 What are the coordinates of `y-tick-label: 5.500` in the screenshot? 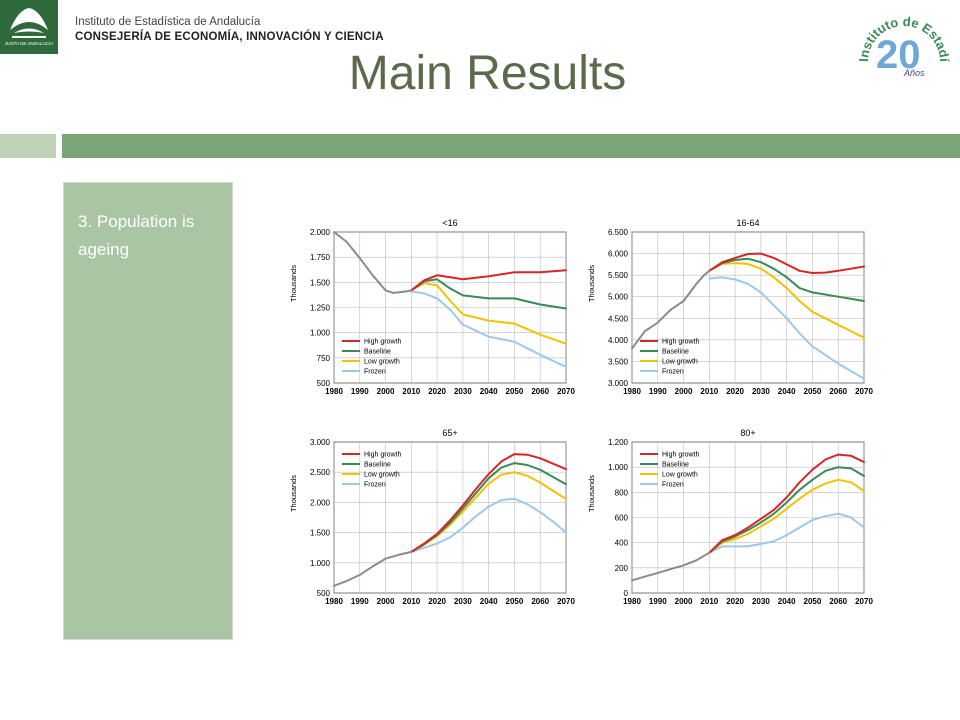 It's located at (618, 275).